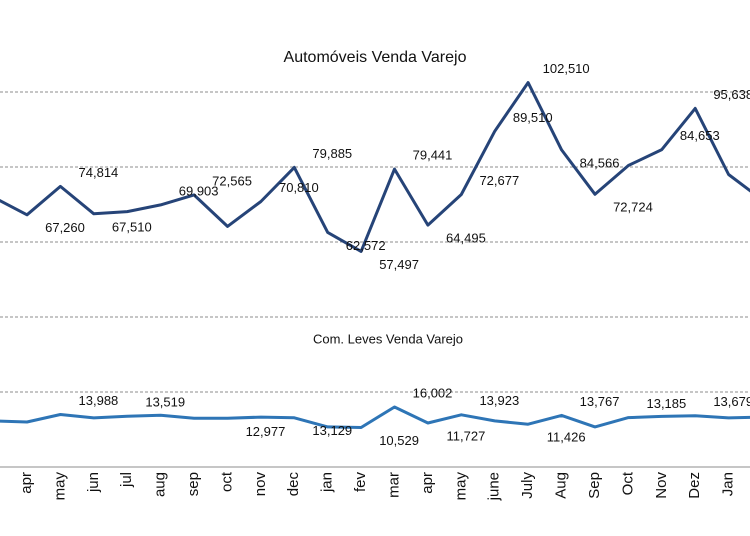  What do you see at coordinates (99, 400) in the screenshot?
I see `data-label: 13,988` at bounding box center [99, 400].